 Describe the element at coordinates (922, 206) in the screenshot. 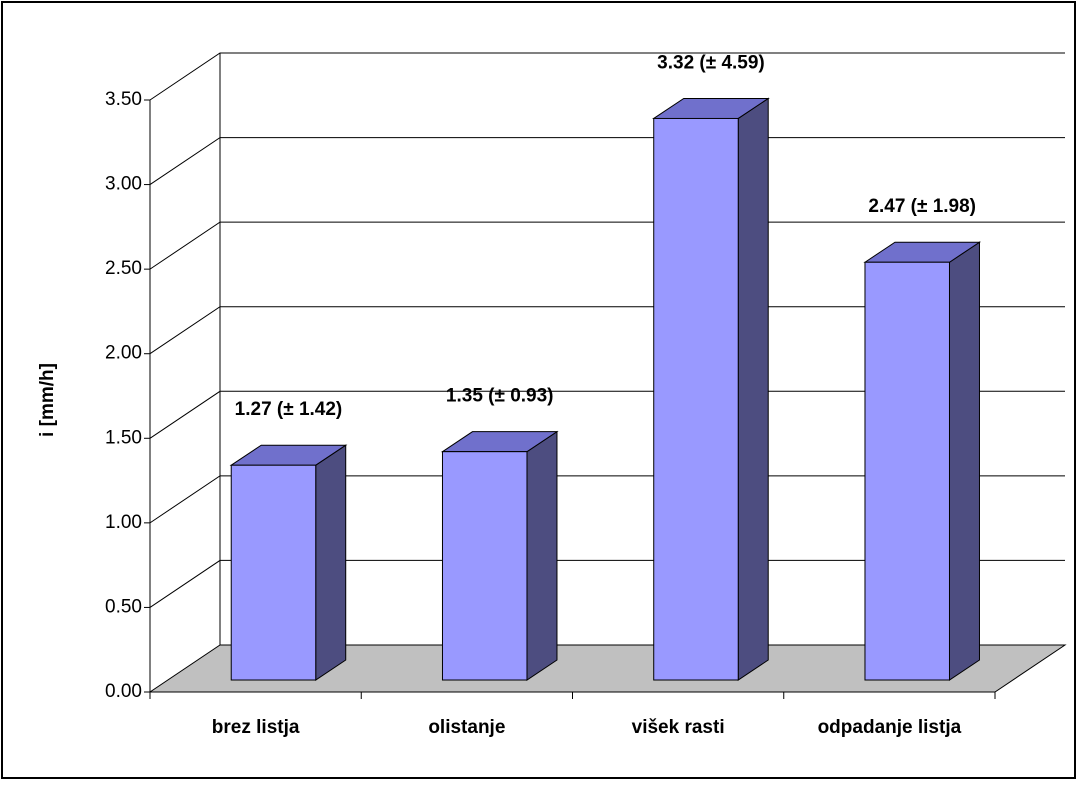

I see `value-label: 2.47 (± 1.98)` at that location.